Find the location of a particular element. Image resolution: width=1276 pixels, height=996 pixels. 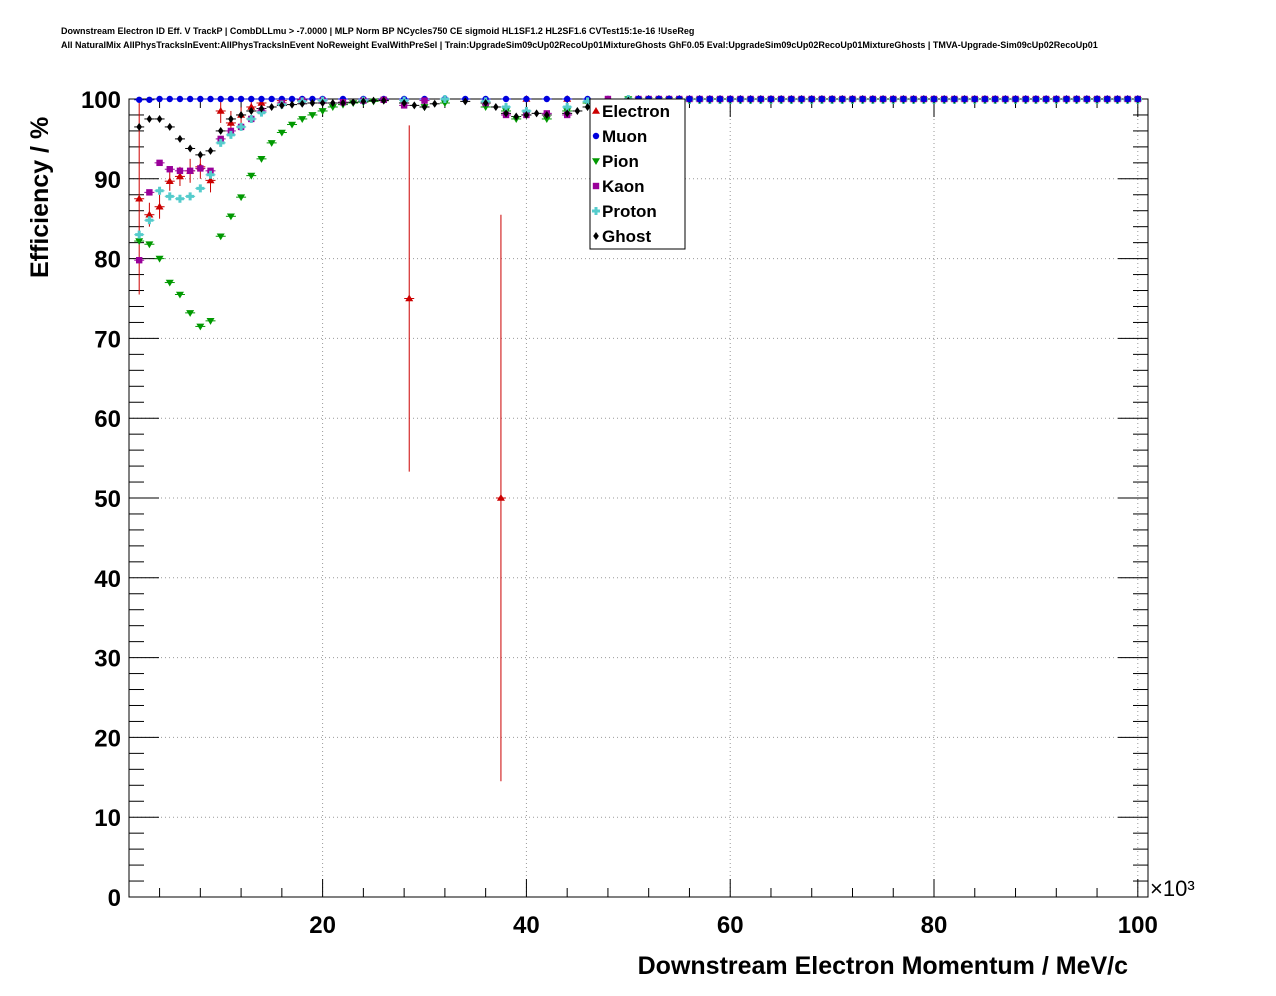

x-tick-label: 60 is located at coordinates (730, 925).